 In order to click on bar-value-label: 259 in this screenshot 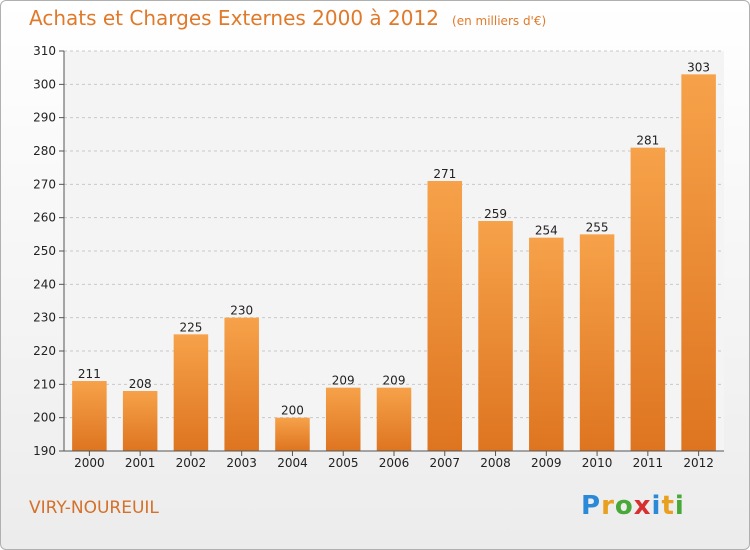, I will do `click(495, 214)`.